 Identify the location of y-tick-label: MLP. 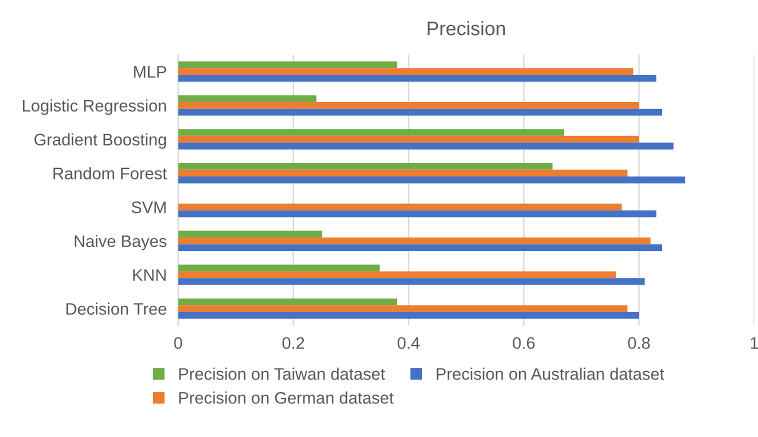
(150, 72).